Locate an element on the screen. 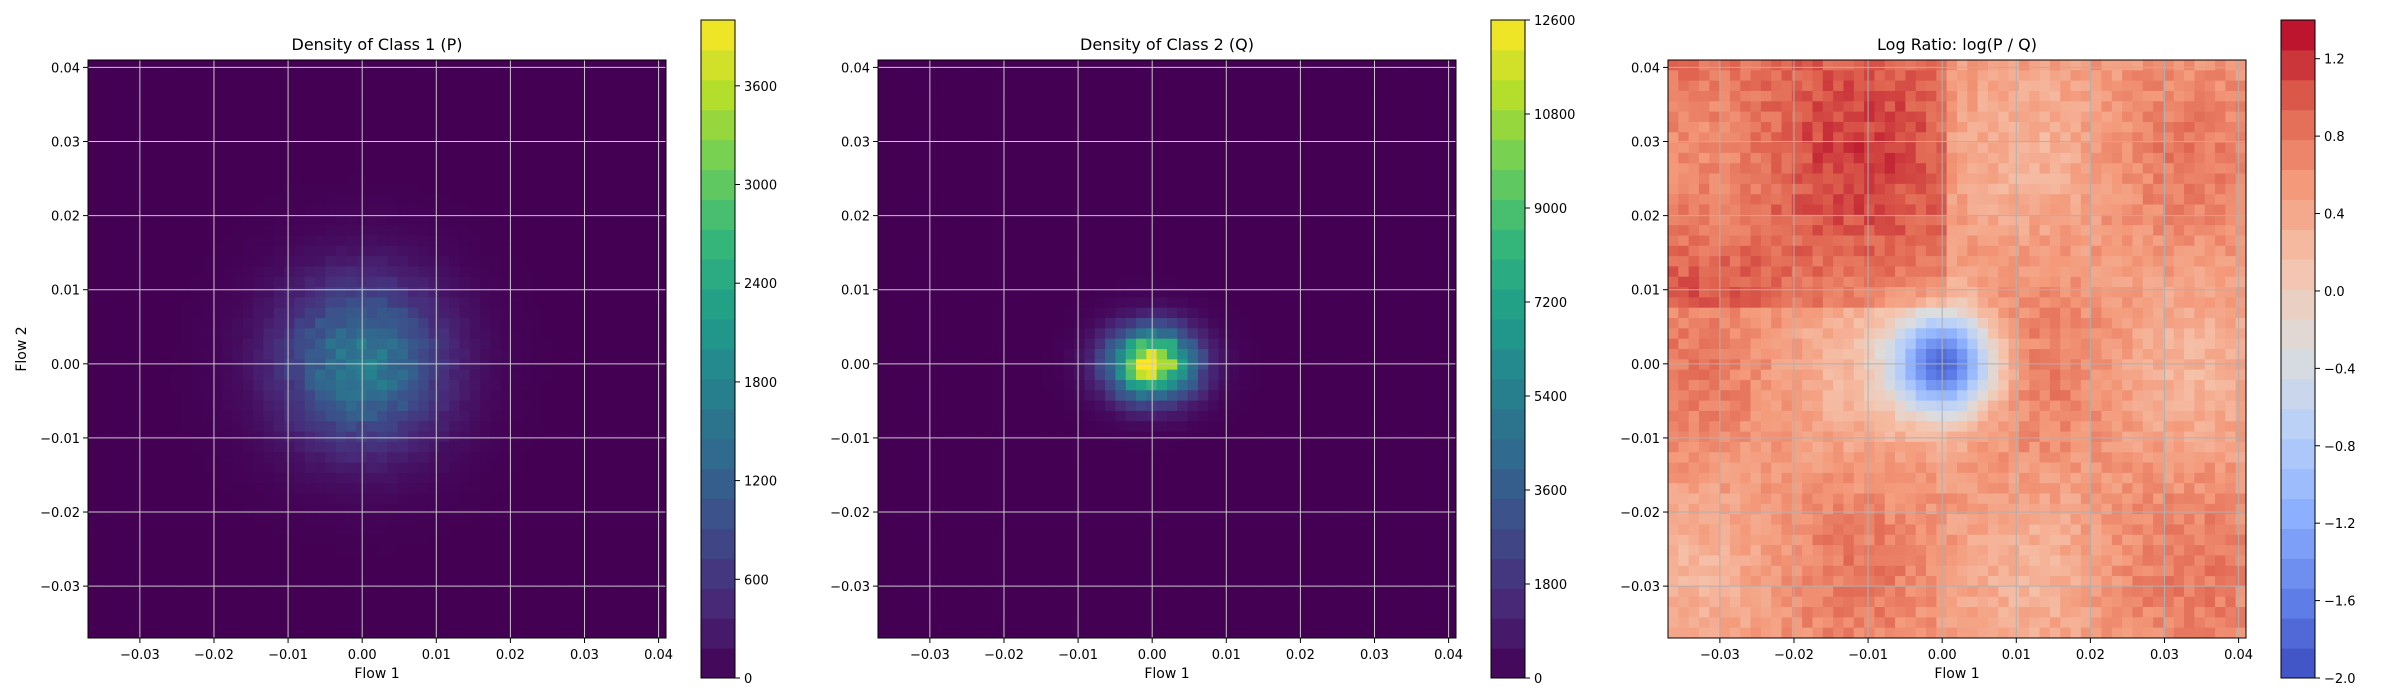 This screenshot has height=700, width=2400. x-tick-label: 0.04 is located at coordinates (658, 655).